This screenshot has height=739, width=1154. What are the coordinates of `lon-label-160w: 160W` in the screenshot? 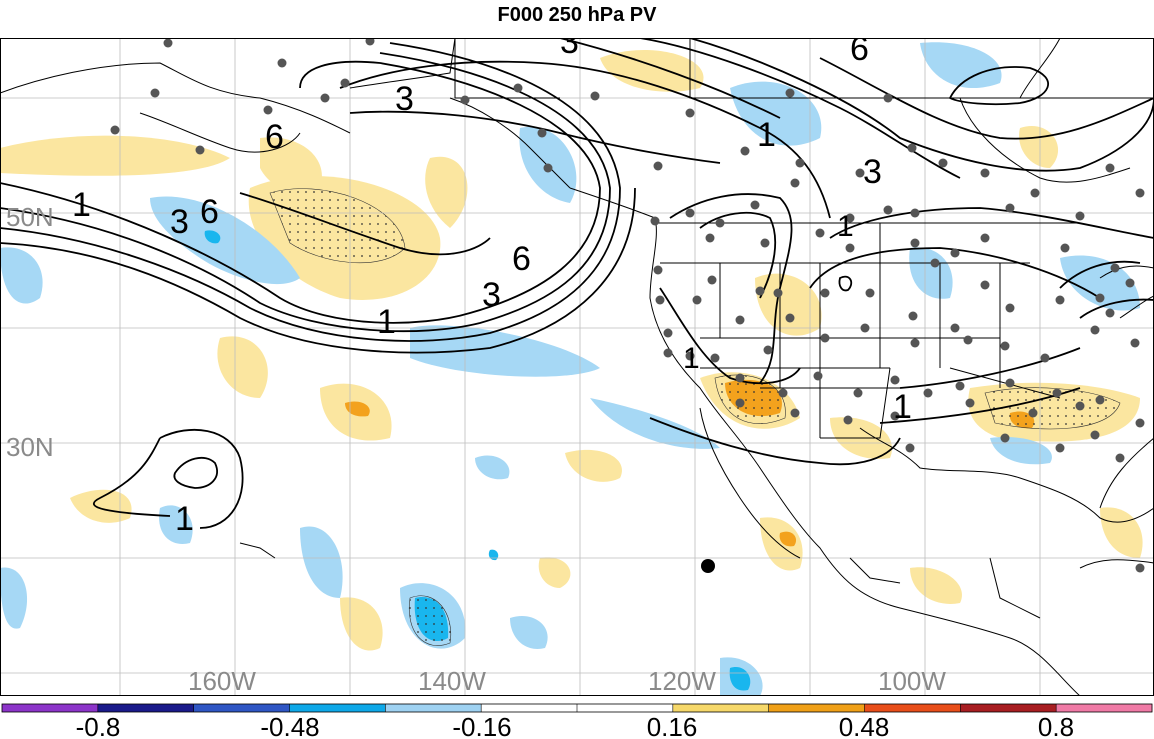 It's located at (222, 681).